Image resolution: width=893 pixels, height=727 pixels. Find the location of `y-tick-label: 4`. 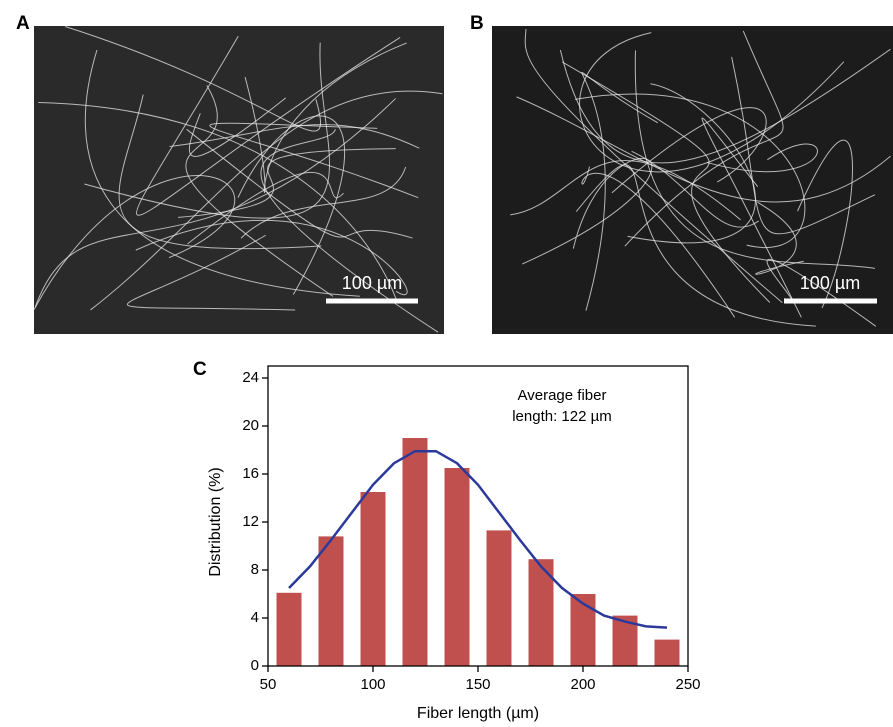

y-tick-label: 4 is located at coordinates (255, 617).